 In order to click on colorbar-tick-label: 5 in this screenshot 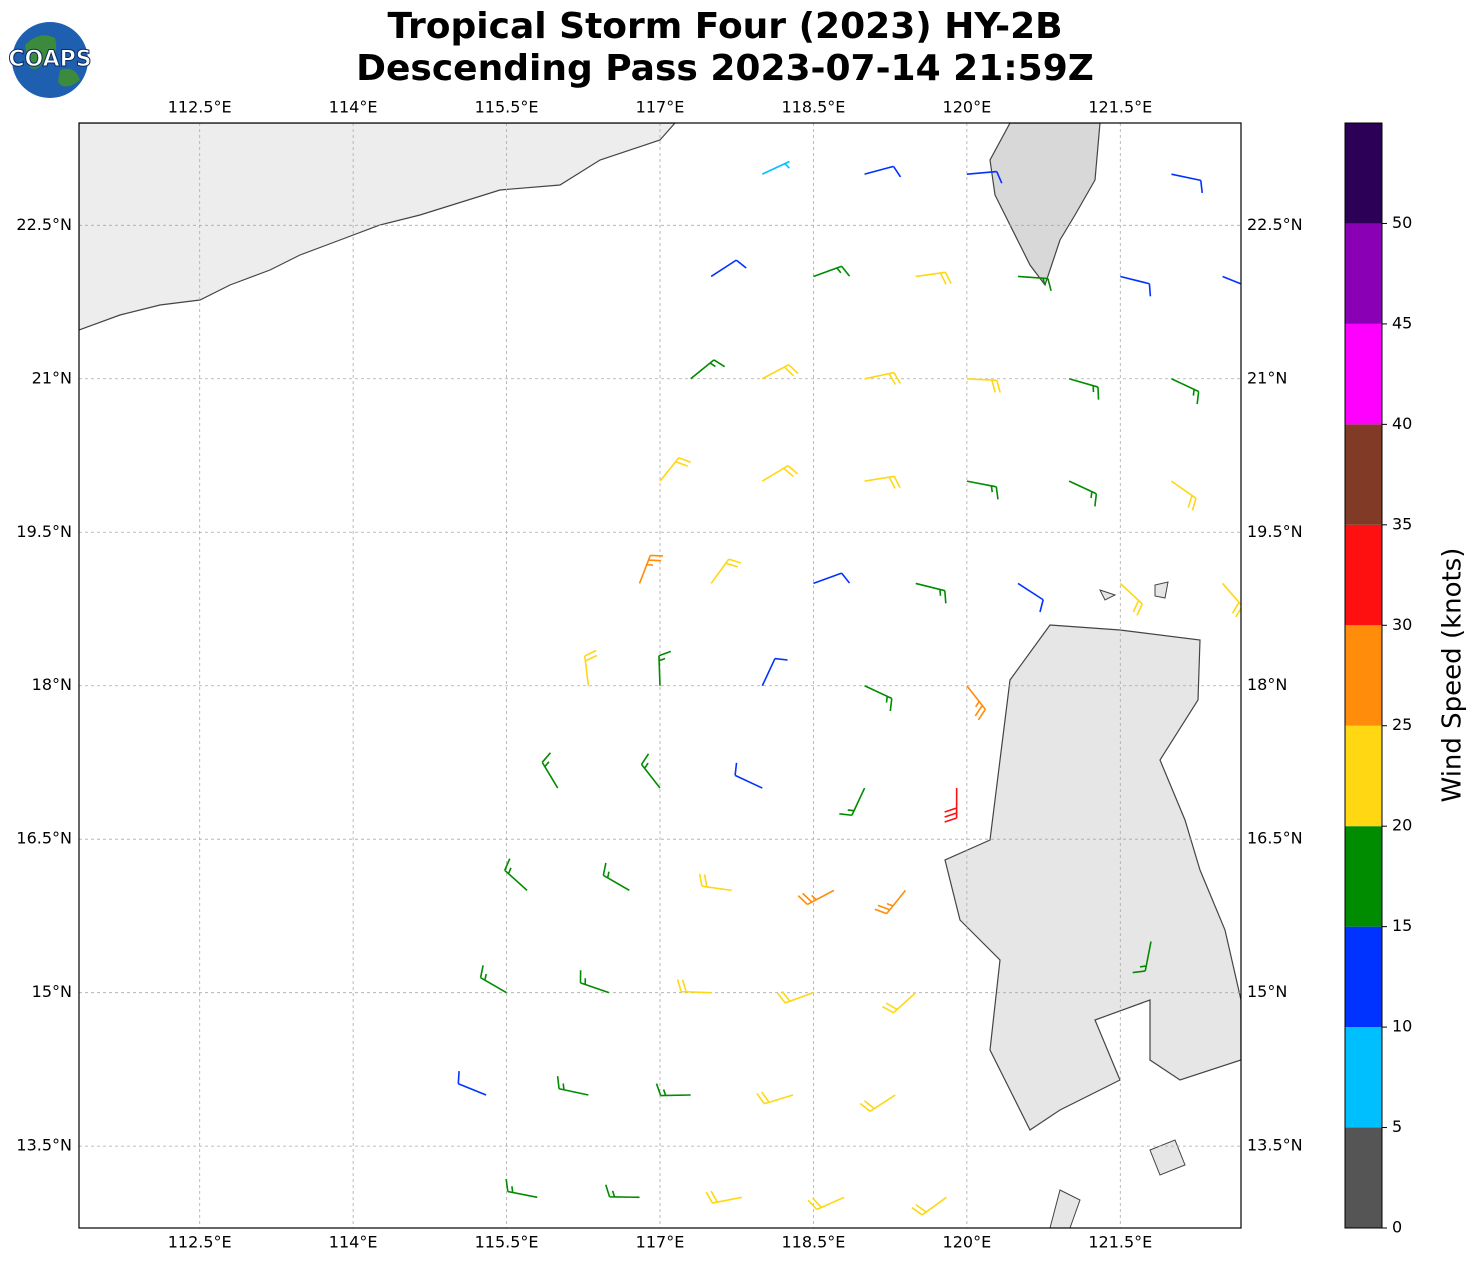, I will do `click(1397, 1126)`.